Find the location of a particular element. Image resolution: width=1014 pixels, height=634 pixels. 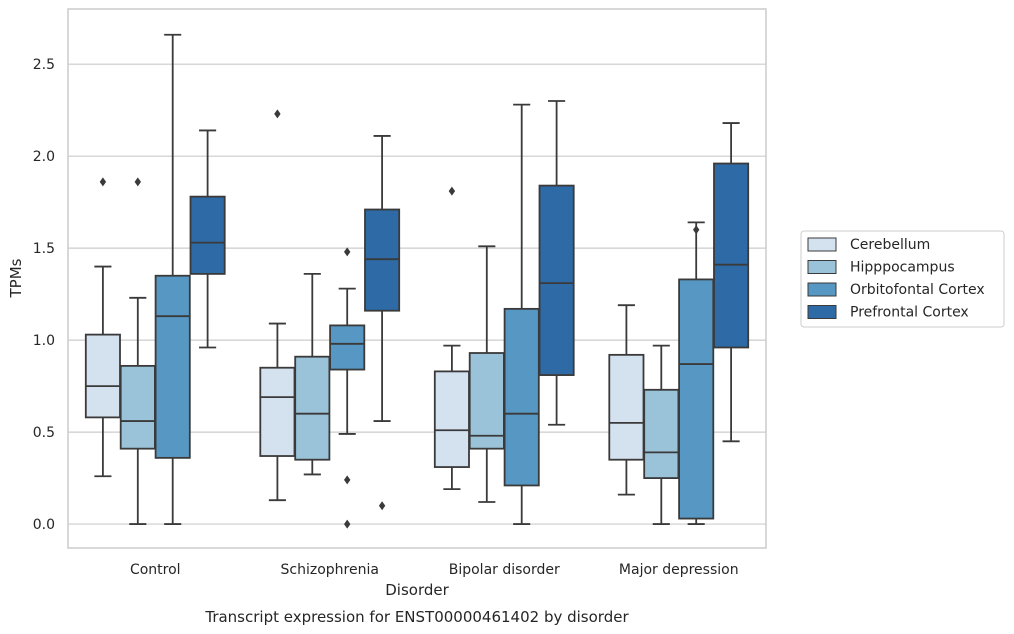

x-tick-label: Schizophrenia is located at coordinates (330, 570).